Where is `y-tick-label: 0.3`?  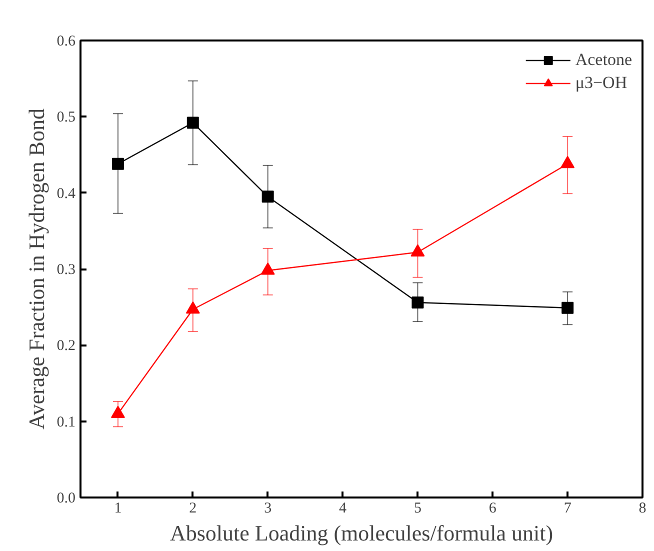 y-tick-label: 0.3 is located at coordinates (66, 270).